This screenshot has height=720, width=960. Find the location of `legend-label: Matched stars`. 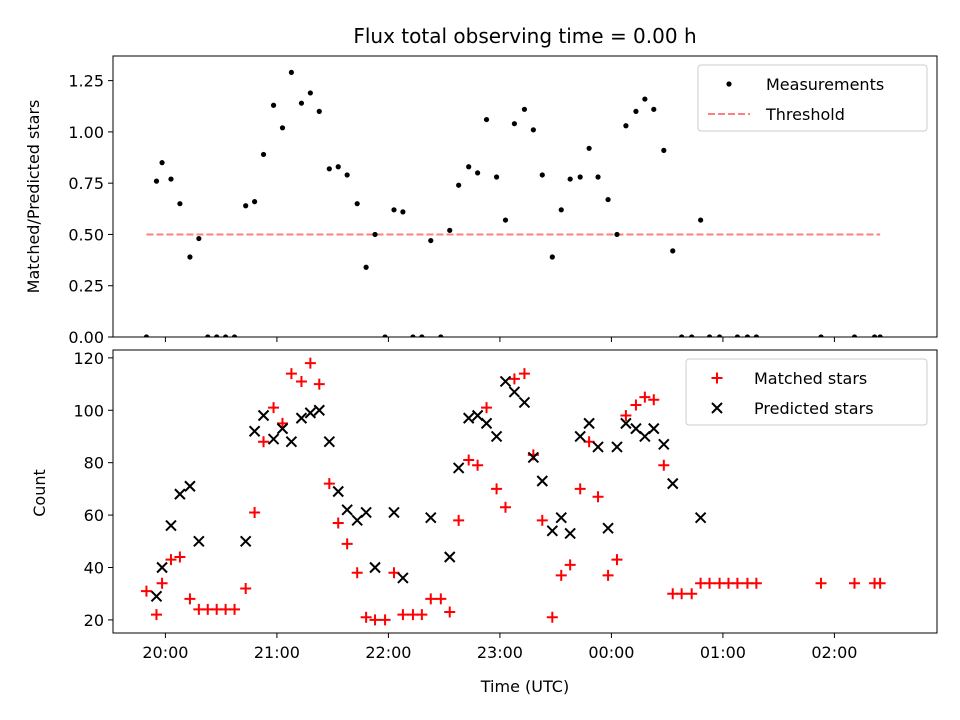

legend-label: Matched stars is located at coordinates (810, 378).